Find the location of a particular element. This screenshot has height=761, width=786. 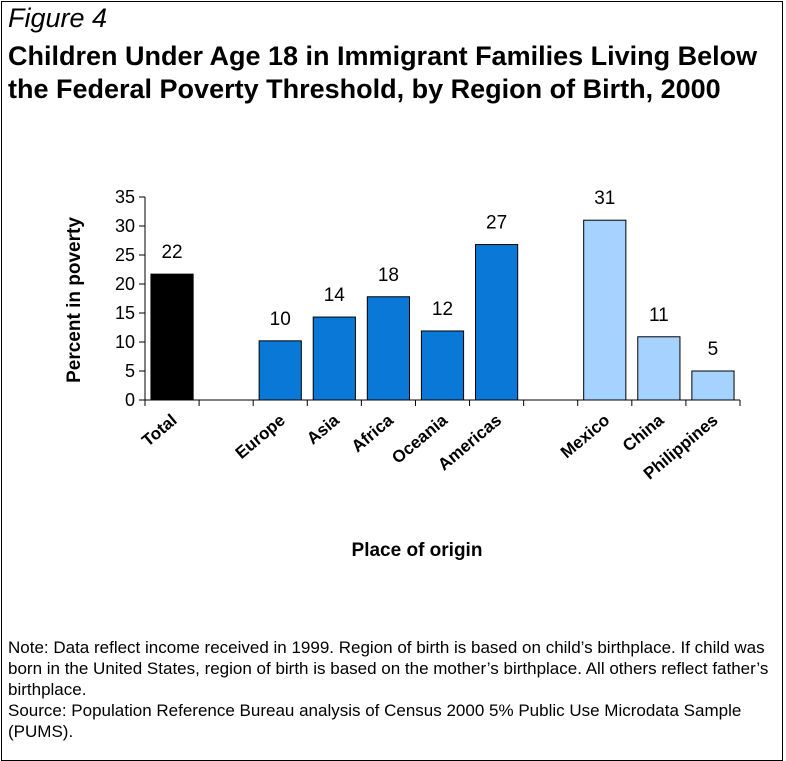

y-tick-label: 35 is located at coordinates (125, 197).